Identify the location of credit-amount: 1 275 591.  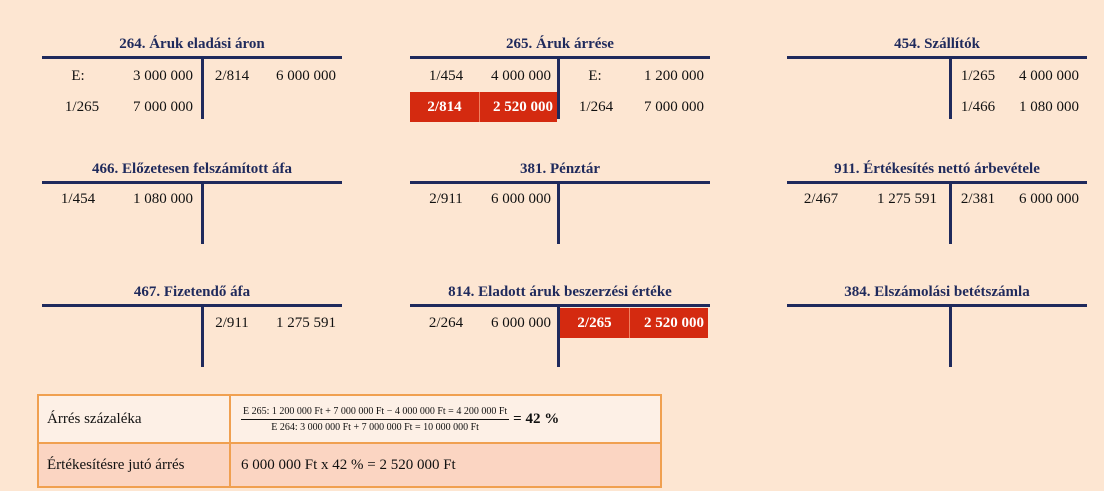
(306, 323).